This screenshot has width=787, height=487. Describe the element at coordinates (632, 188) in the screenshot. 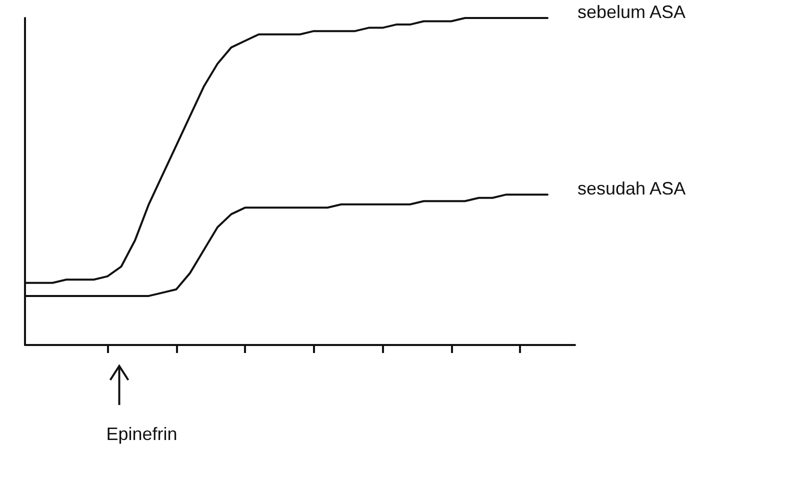

I see `series-label: sesudah ASA` at that location.